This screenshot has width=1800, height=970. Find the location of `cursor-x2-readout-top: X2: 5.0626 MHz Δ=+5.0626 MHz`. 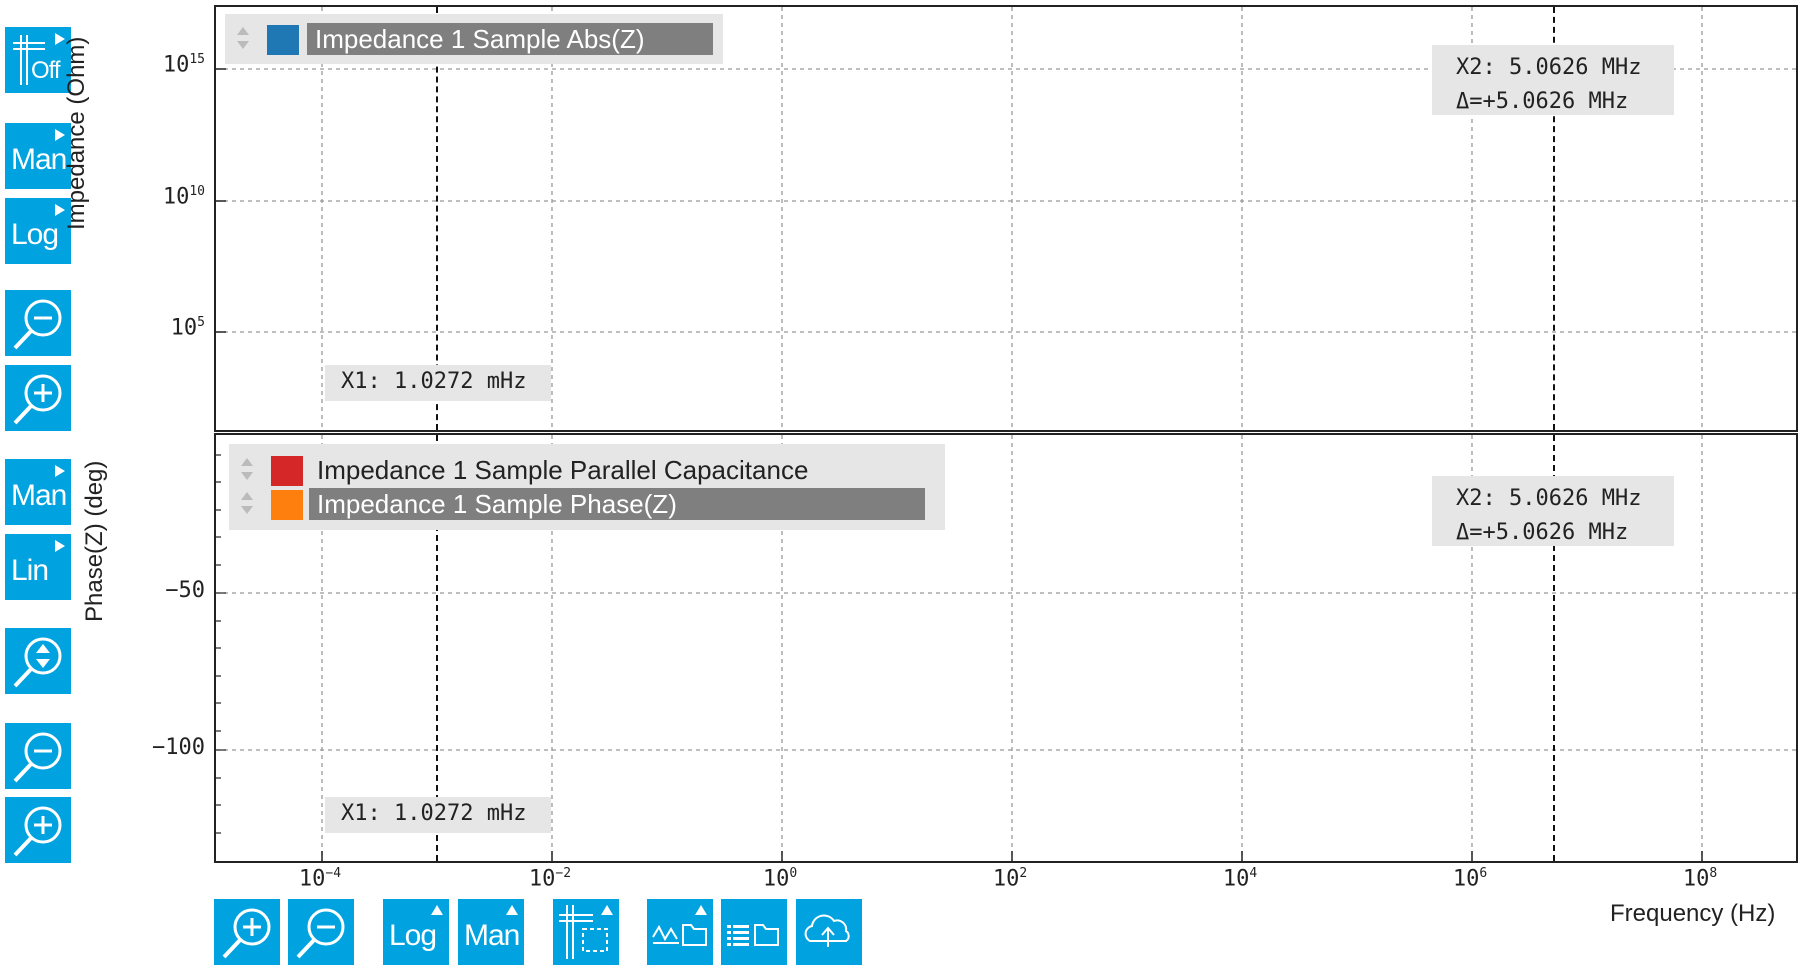

cursor-x2-readout-top: X2: 5.0626 MHz Δ=+5.0626 MHz is located at coordinates (1553, 80).